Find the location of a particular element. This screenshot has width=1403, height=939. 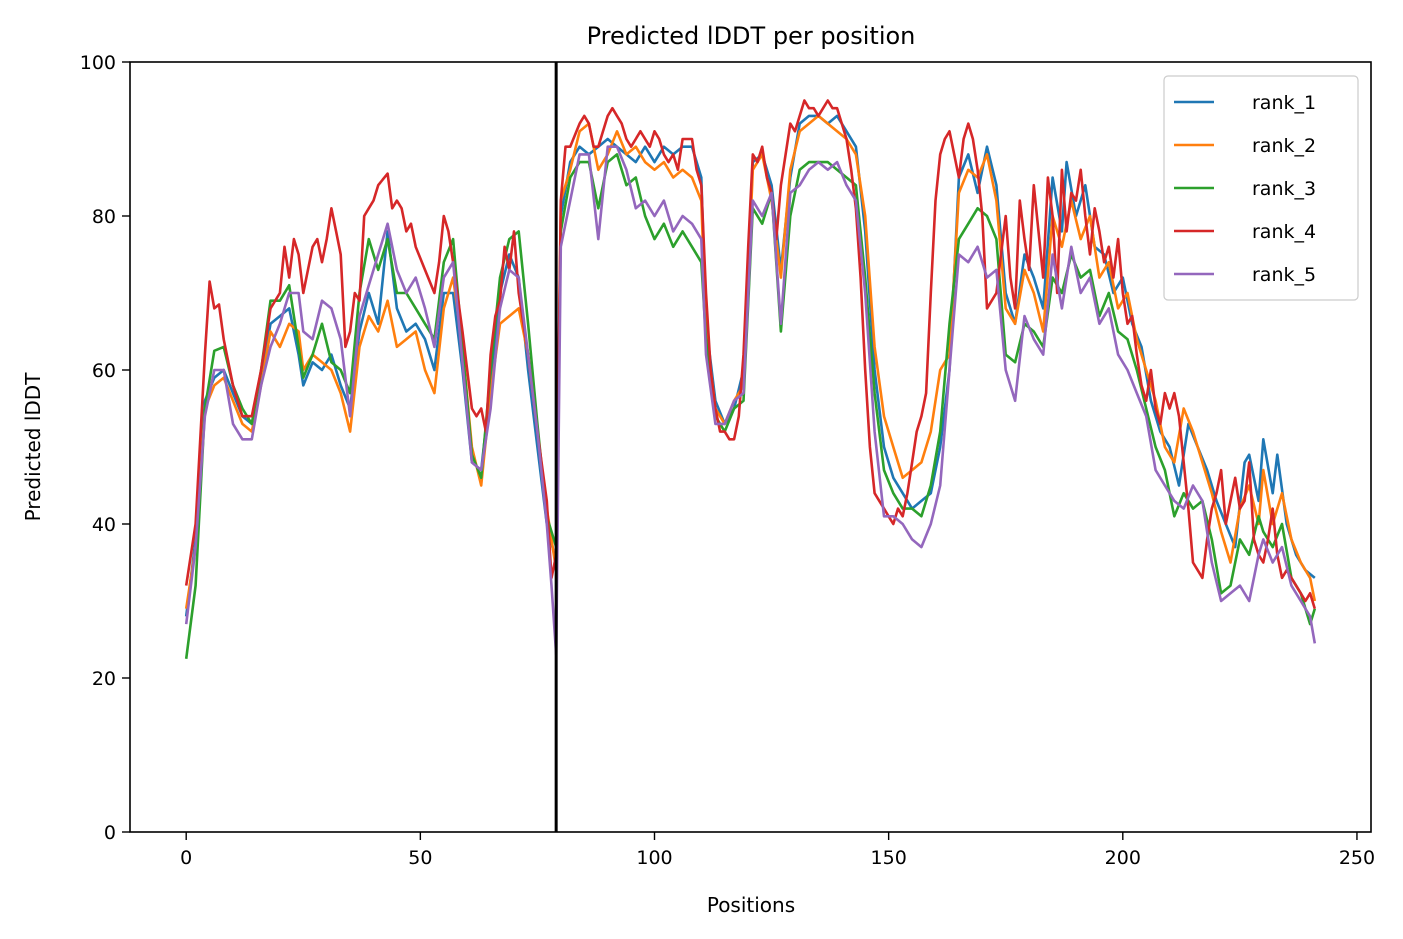

y-axis-title: Predicted lDDT is located at coordinates (33, 447).